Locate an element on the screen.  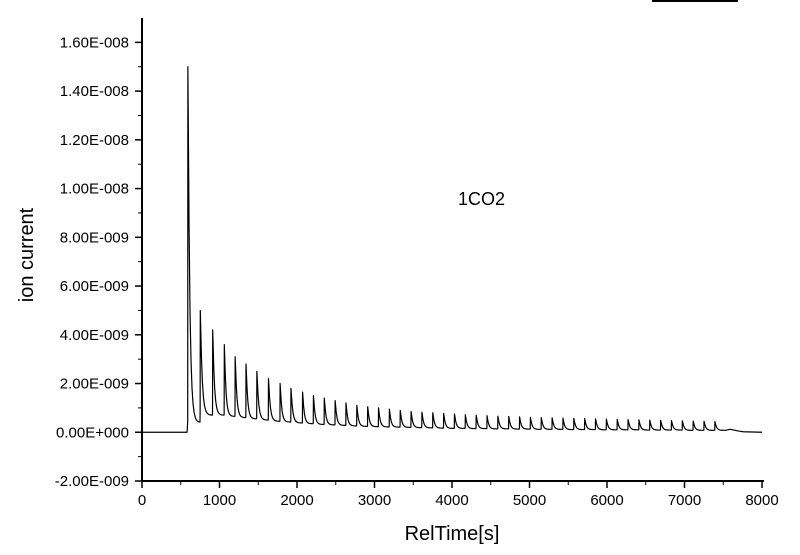
y-tick-label: 8.00E-009 is located at coordinates (94, 237).